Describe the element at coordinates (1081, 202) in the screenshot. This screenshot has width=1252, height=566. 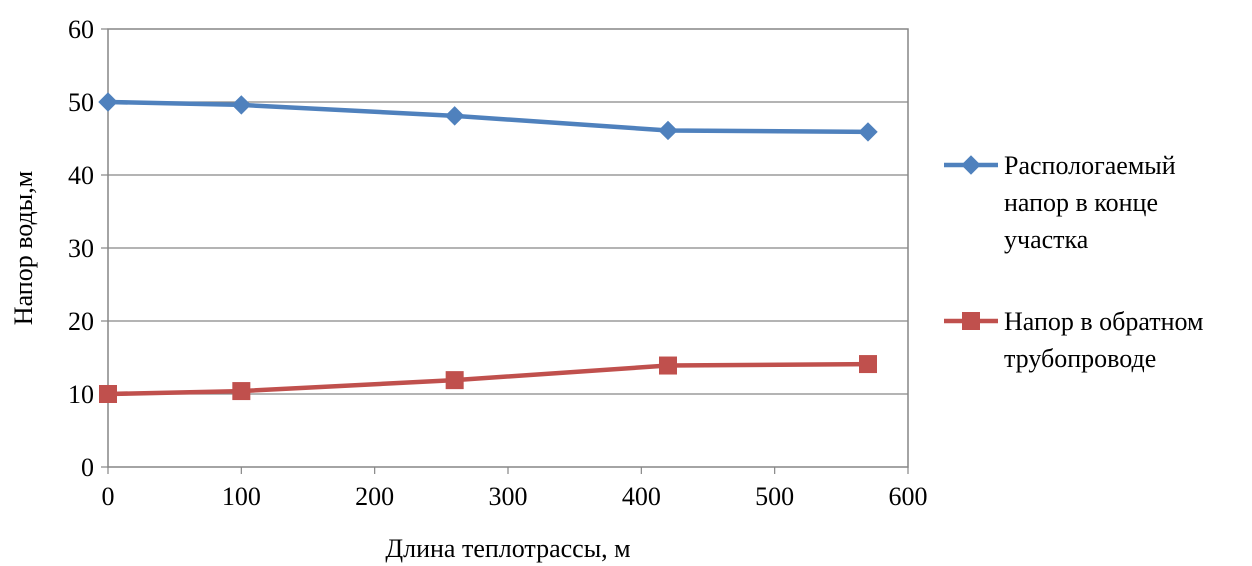
I see `legend-label: напор в конце` at that location.